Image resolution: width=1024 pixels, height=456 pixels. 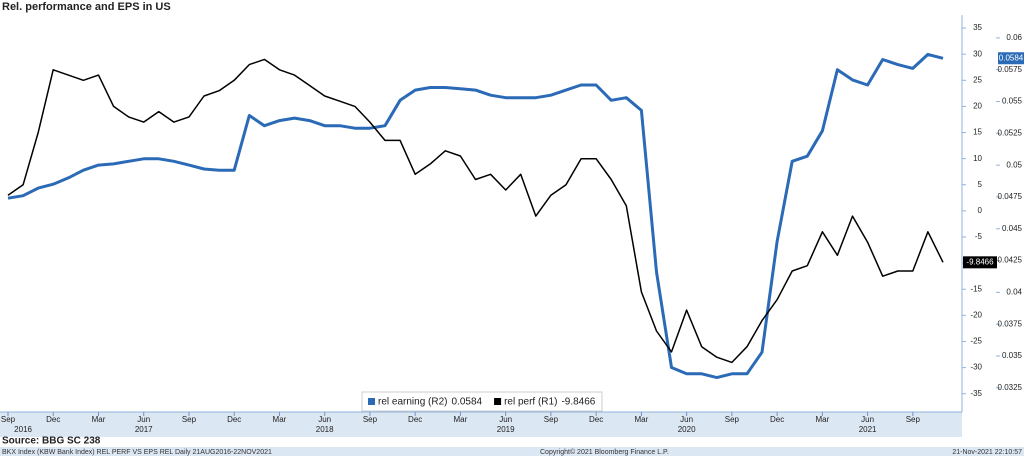 I want to click on footer-copyright: Copyright© 2021 Bloomberg Finance L.P., so click(x=604, y=452).